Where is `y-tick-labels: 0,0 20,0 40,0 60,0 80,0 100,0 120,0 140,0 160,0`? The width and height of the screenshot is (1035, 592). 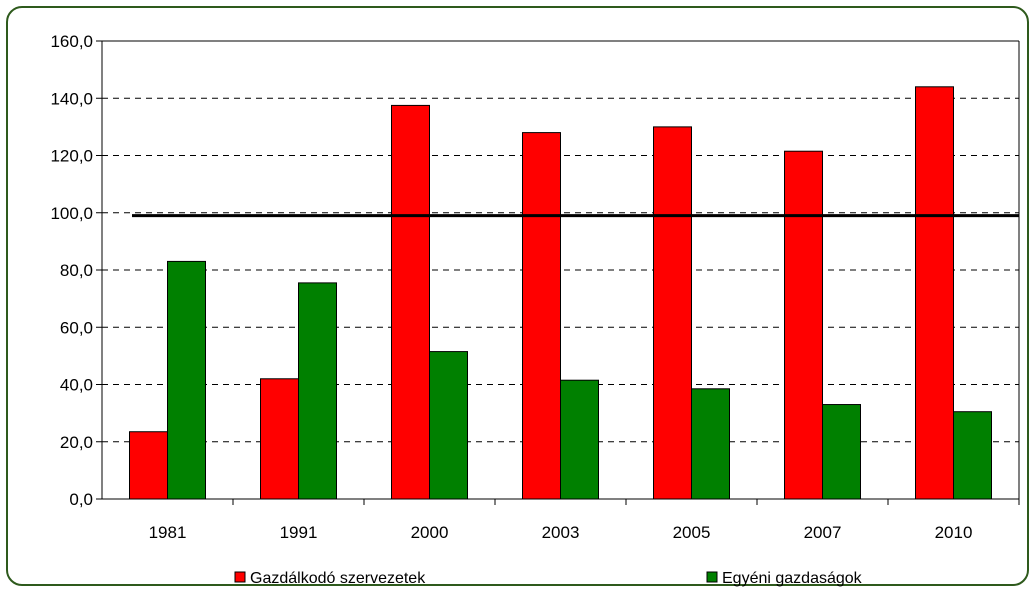 y-tick-labels: 0,0 20,0 40,0 60,0 80,0 100,0 120,0 140,0 160,0 is located at coordinates (71, 270).